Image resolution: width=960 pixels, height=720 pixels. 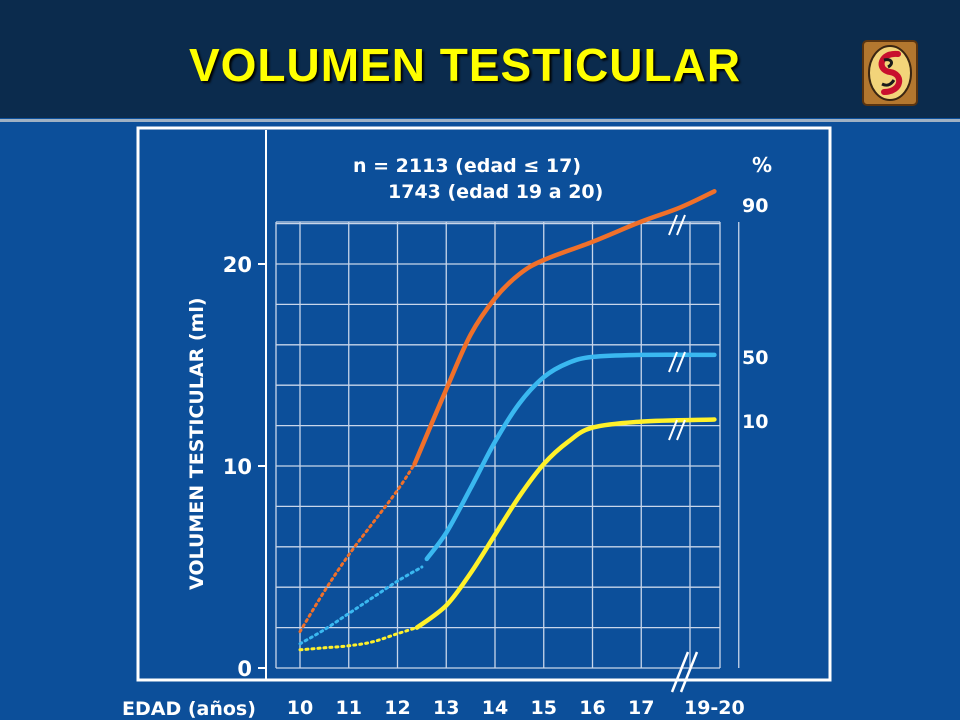 I want to click on x-tick-label: 15, so click(x=544, y=708).